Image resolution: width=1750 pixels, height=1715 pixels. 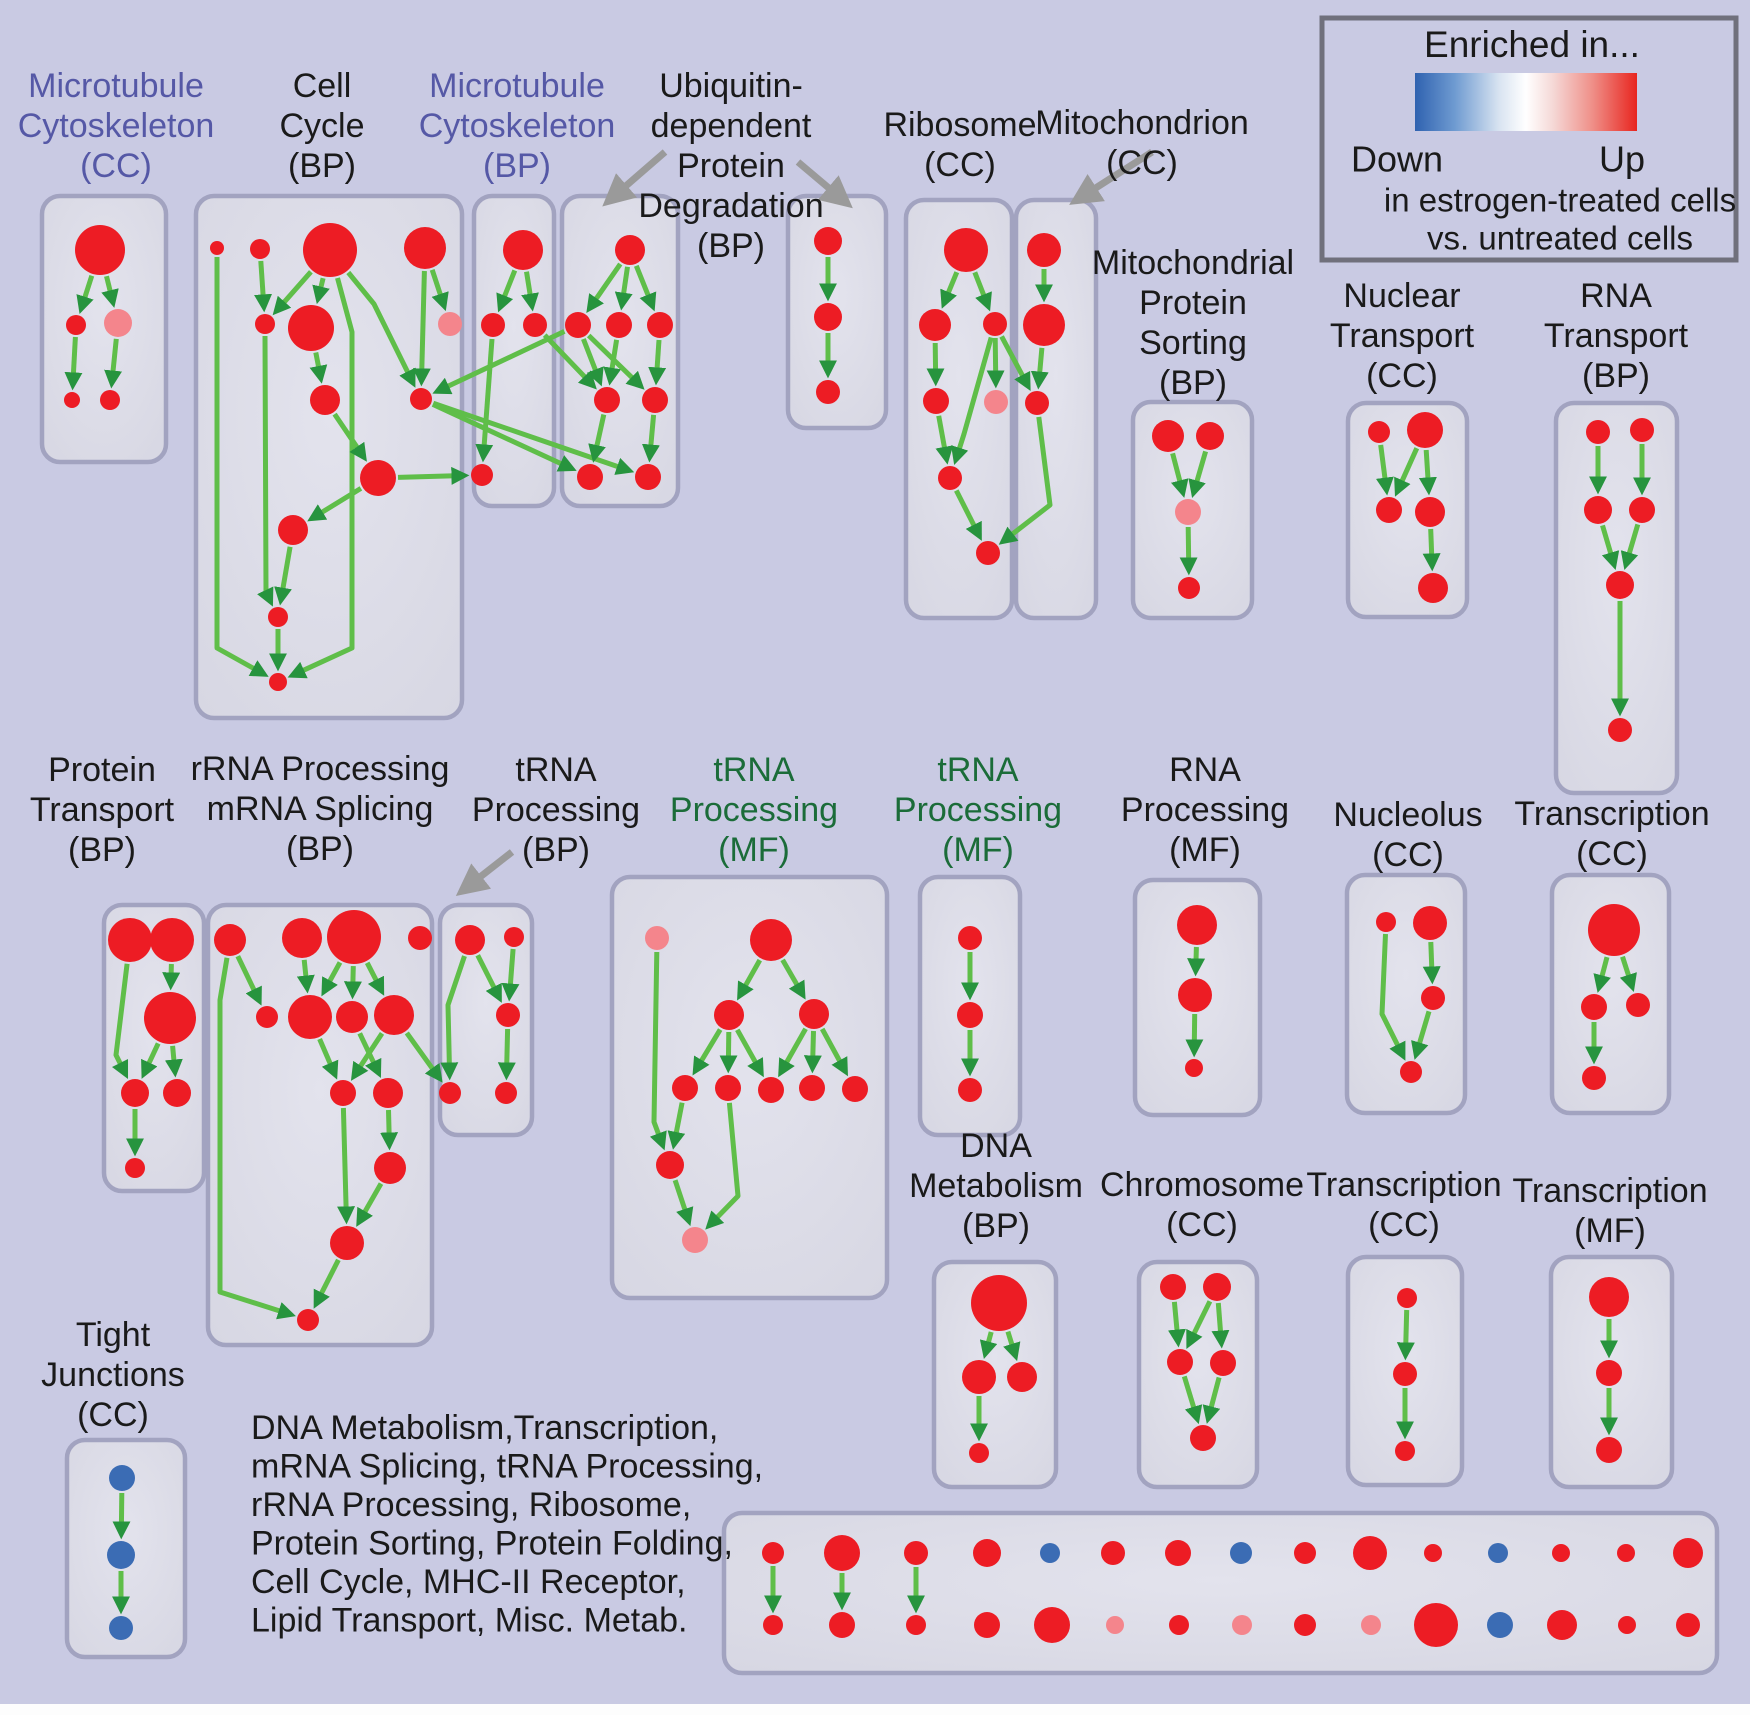 I want to click on go-edge-l1-l5, so click(x=248, y=980).